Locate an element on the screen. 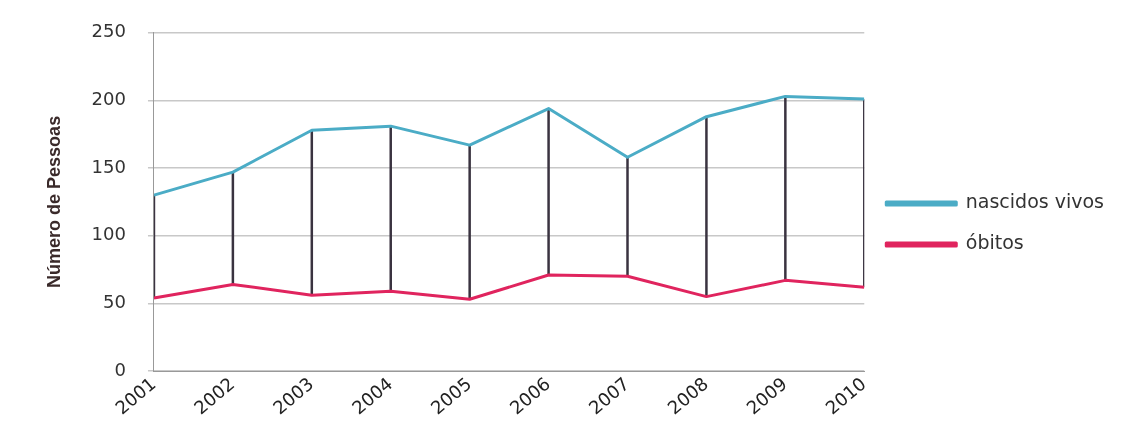  legend-label: óbitos is located at coordinates (994, 242).